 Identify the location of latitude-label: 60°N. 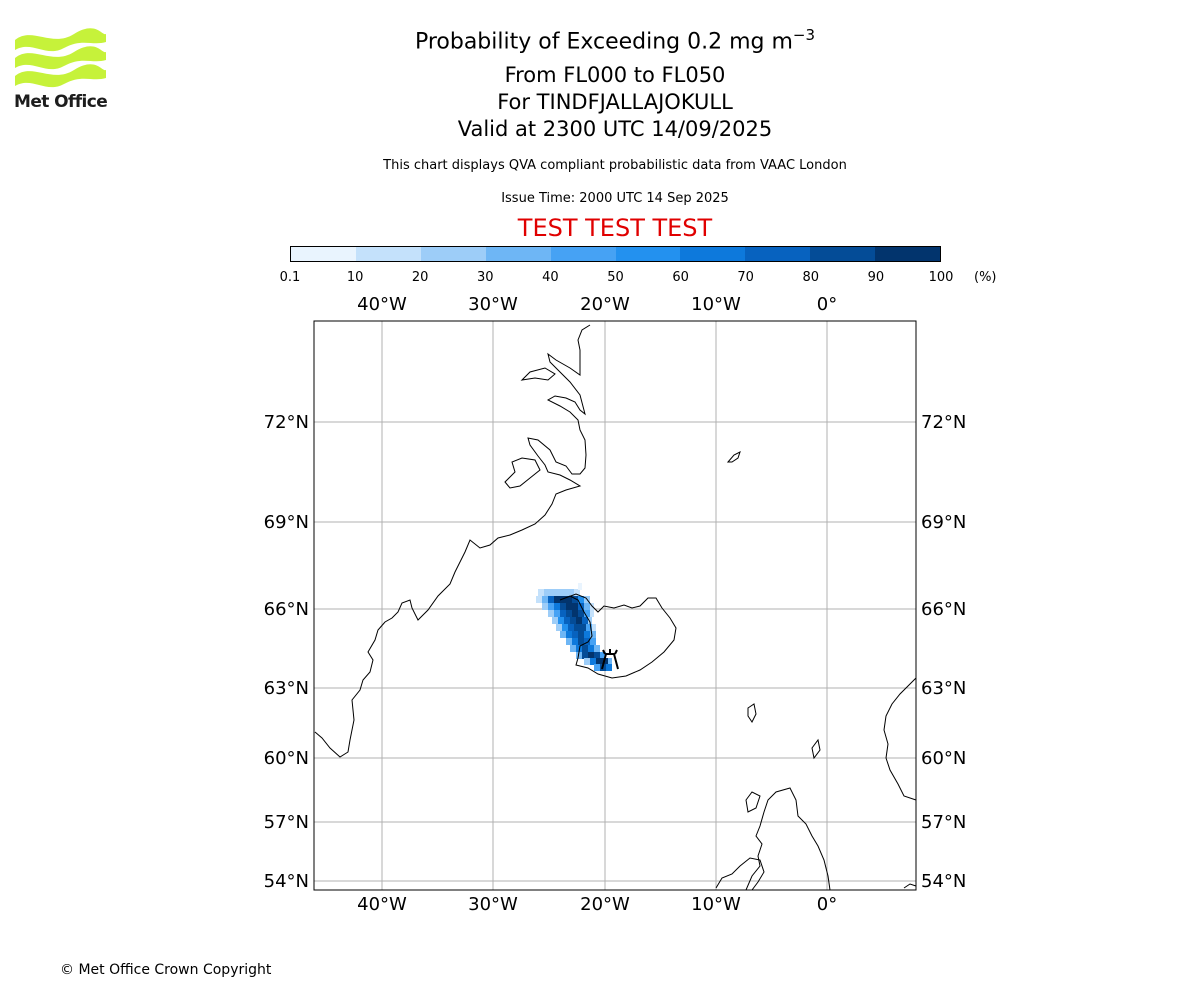
(943, 758).